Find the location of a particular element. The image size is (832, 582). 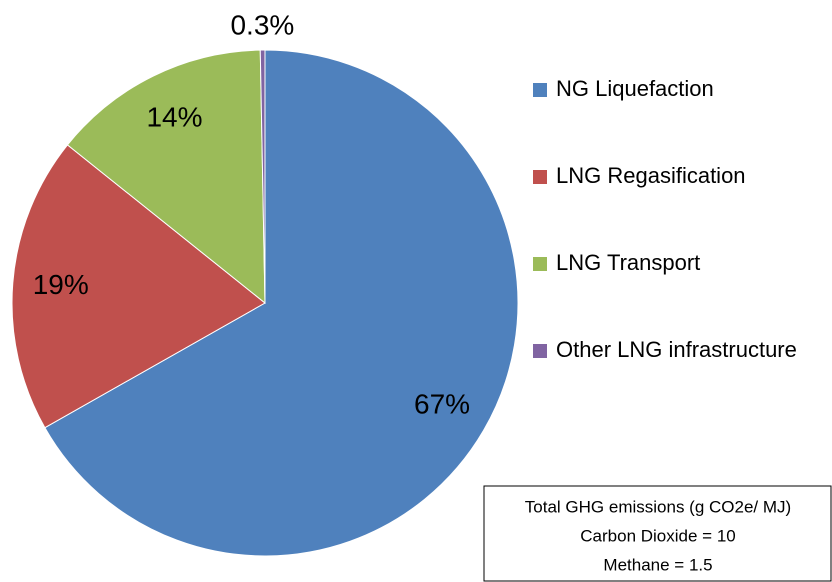

annotation: Total GHG emissions (g CO2e/ MJ) is located at coordinates (658, 506).